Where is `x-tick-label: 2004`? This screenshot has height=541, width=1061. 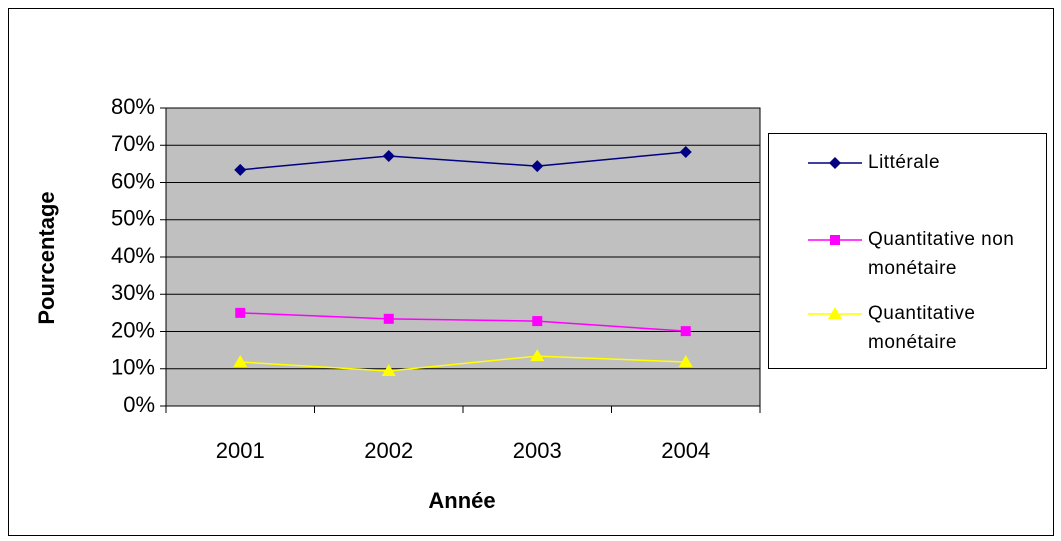
x-tick-label: 2004 is located at coordinates (685, 450).